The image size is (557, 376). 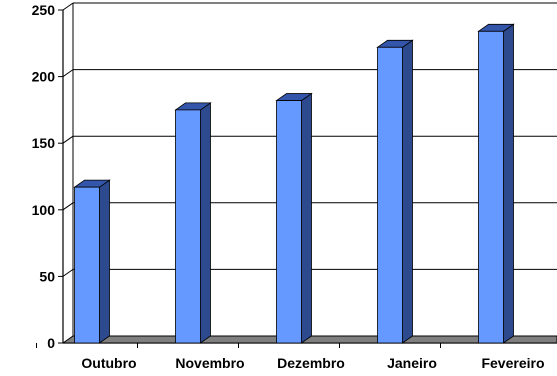 I want to click on bar-dezembro, so click(x=294, y=218).